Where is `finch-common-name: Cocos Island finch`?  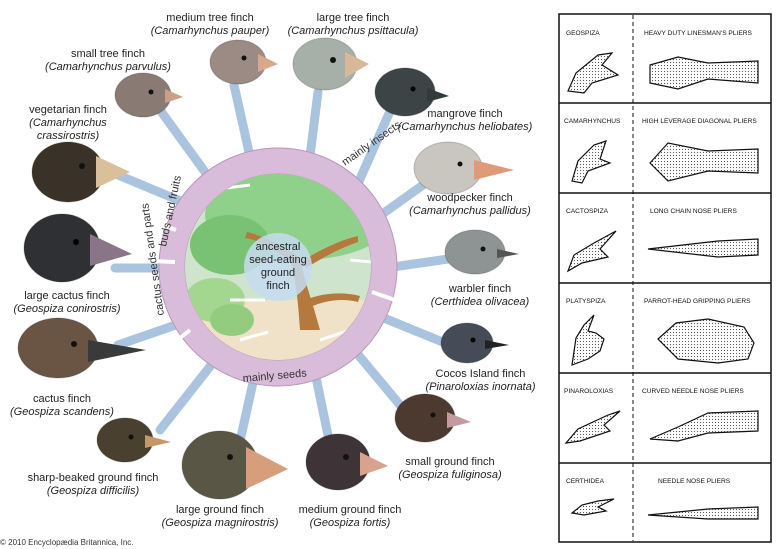 finch-common-name: Cocos Island finch is located at coordinates (480, 374).